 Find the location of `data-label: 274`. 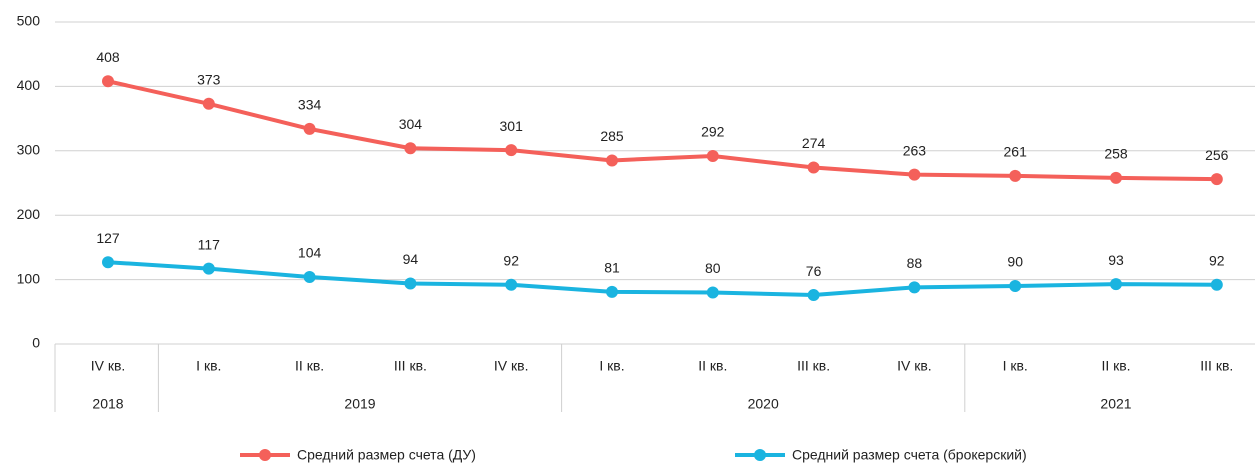

data-label: 274 is located at coordinates (814, 143).